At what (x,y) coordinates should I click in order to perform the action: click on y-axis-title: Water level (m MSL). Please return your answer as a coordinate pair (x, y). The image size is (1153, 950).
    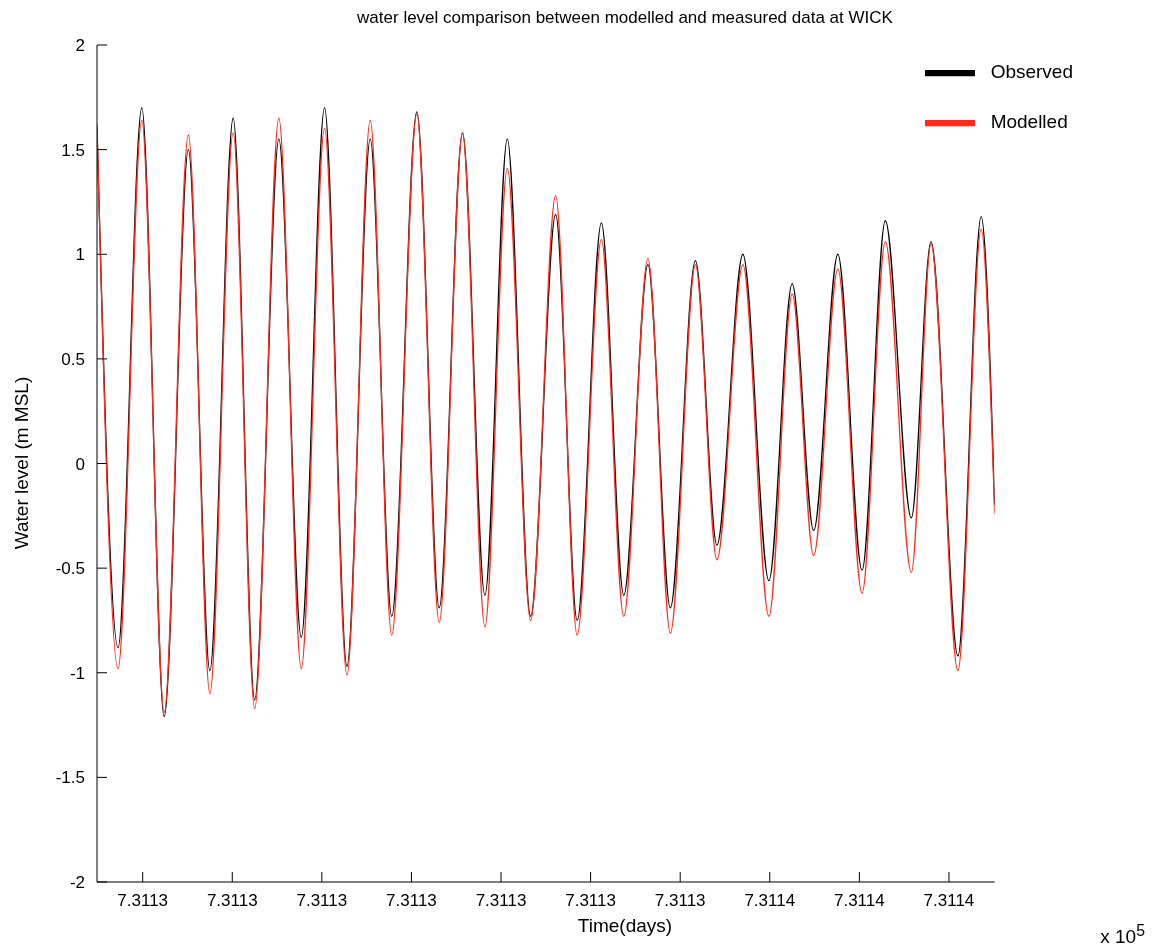
    Looking at the image, I should click on (22, 463).